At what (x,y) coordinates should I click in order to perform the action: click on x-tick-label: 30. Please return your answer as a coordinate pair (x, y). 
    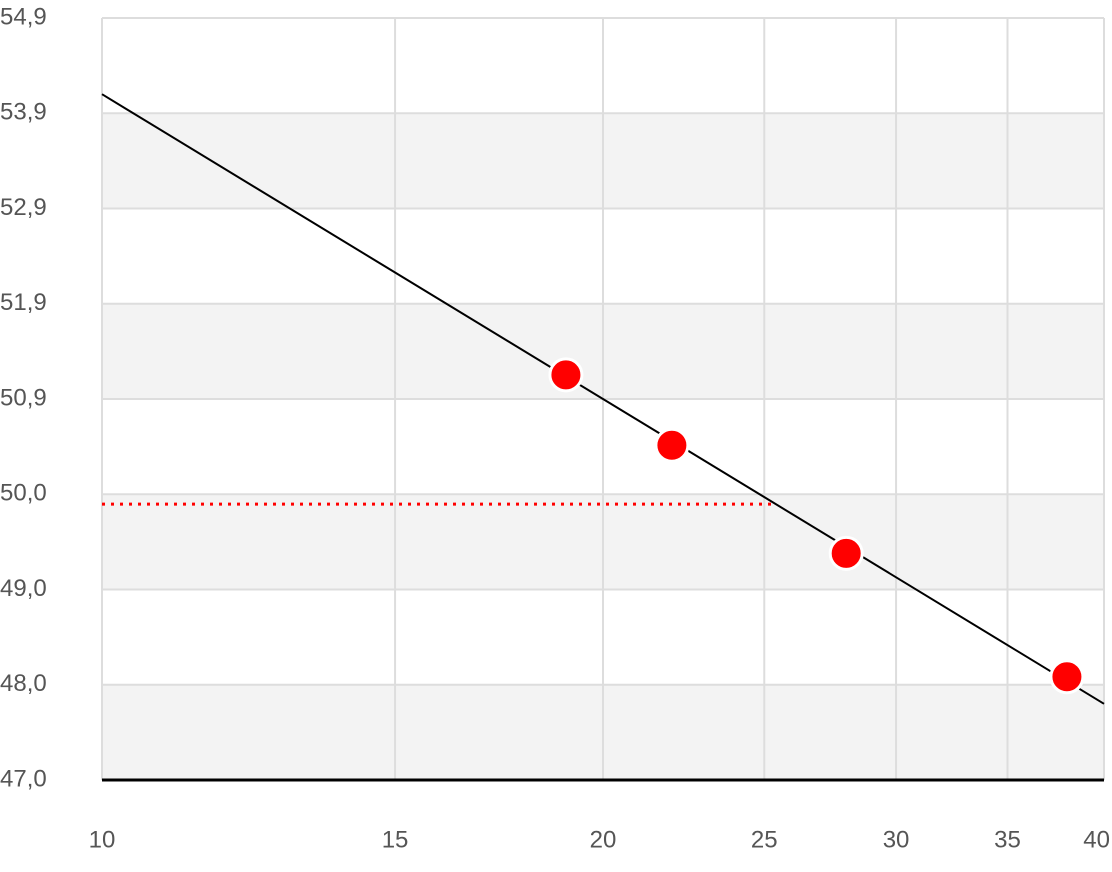
    Looking at the image, I should click on (896, 839).